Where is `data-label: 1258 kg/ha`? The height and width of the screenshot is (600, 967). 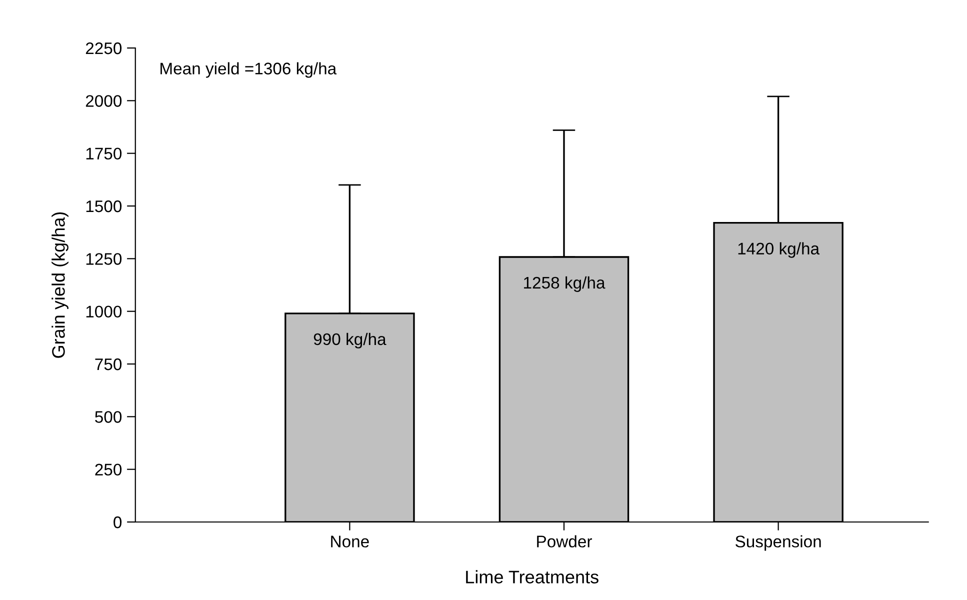 data-label: 1258 kg/ha is located at coordinates (565, 284).